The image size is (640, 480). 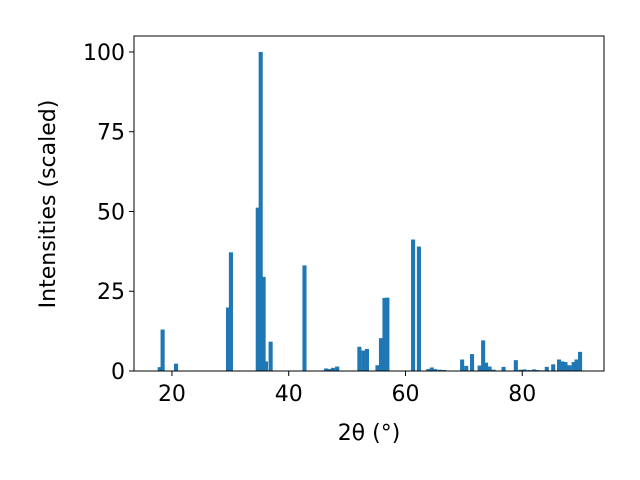 What do you see at coordinates (111, 292) in the screenshot?
I see `y-tick-label: 25` at bounding box center [111, 292].